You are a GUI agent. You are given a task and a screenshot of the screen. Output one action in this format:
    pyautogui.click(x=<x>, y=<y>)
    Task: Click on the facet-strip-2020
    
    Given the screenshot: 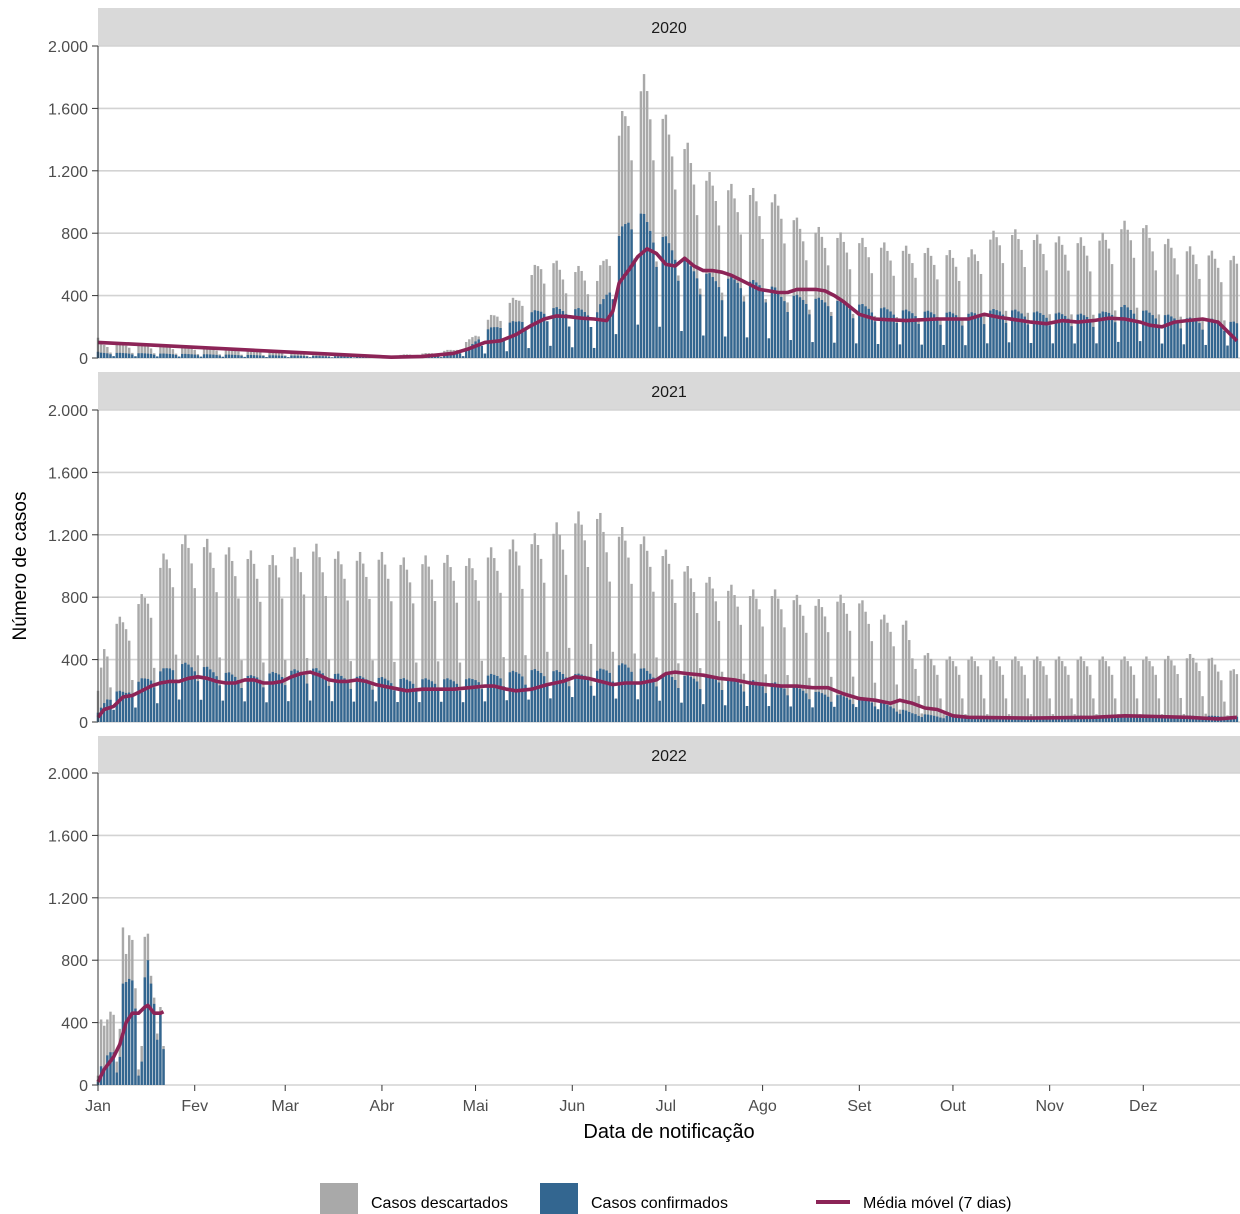 What is the action you would take?
    pyautogui.click(x=669, y=27)
    